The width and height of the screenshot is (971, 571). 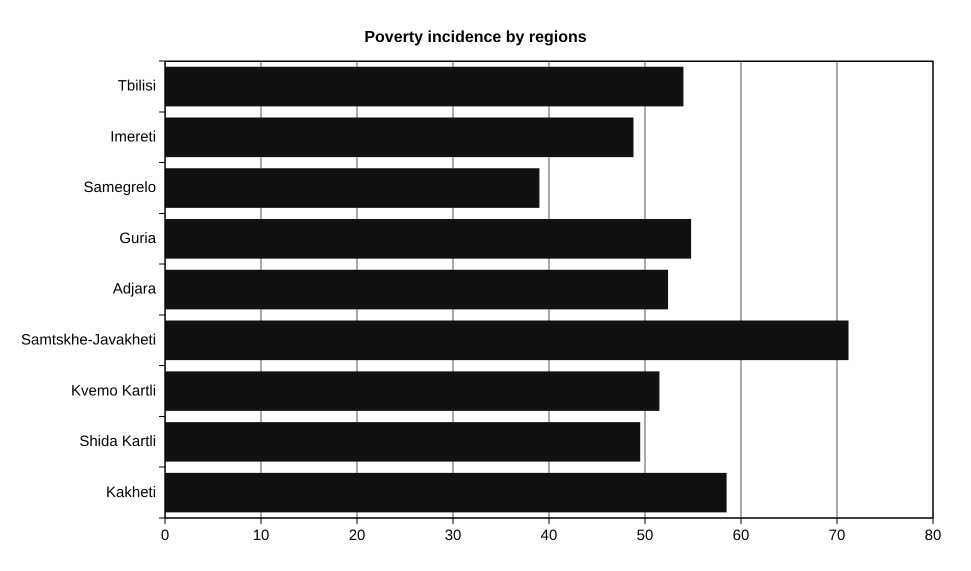 I want to click on chart-title: Poverty incidence by regions, so click(x=475, y=37).